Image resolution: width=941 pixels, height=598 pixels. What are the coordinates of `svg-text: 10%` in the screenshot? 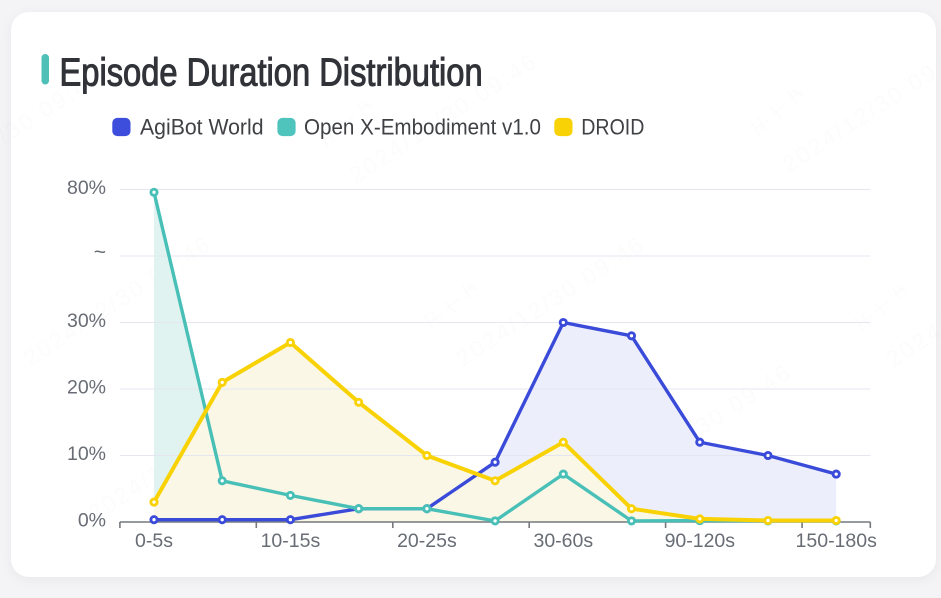 It's located at (86, 454).